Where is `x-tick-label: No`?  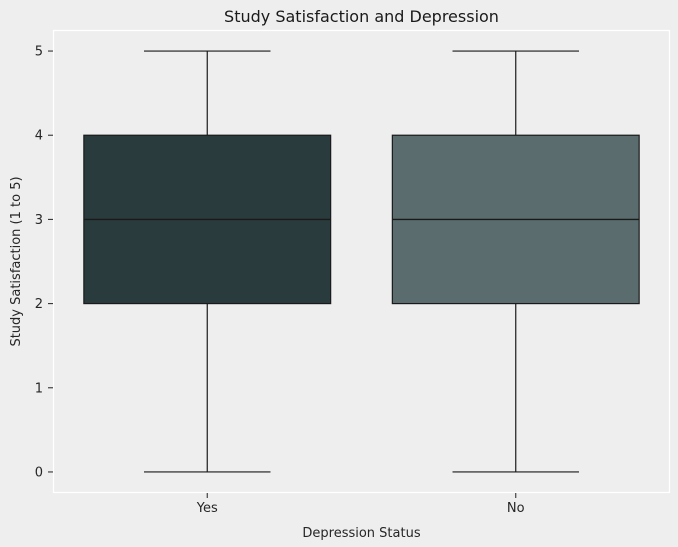
x-tick-label: No is located at coordinates (516, 508).